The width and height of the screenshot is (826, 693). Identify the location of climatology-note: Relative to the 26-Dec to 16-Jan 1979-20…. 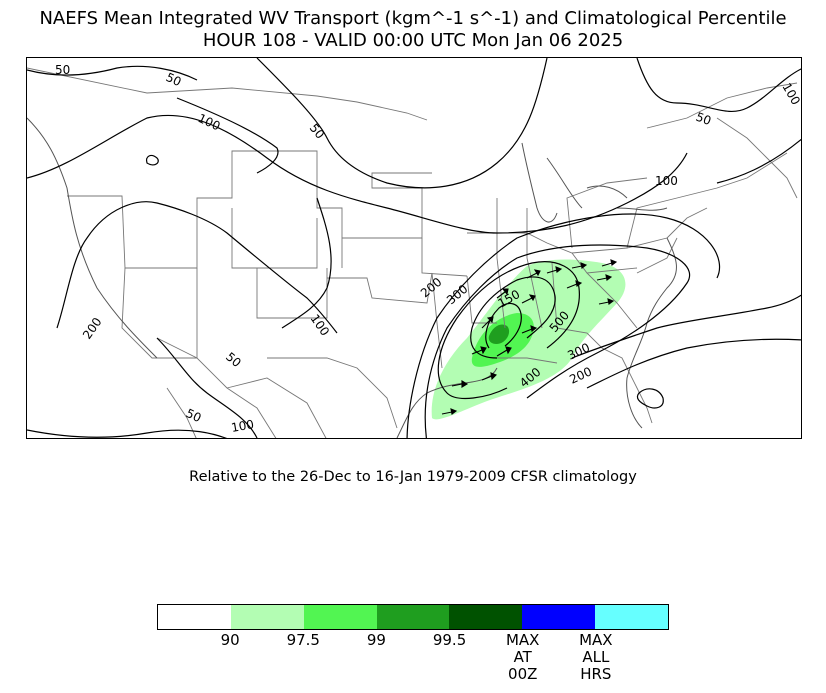
(413, 477).